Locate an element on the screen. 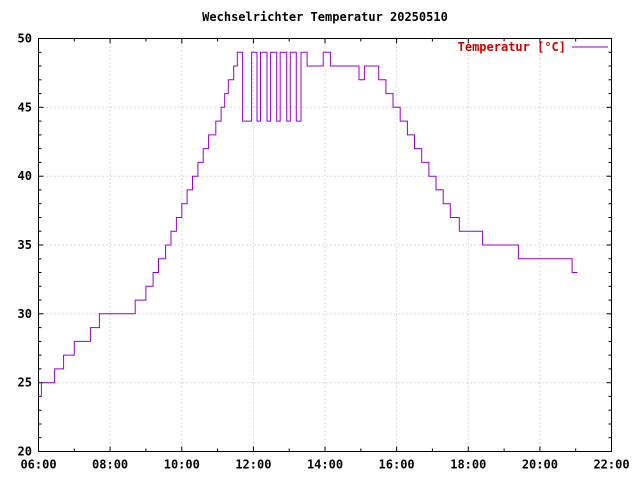 This screenshot has width=640, height=480. y-tick-label: 30 is located at coordinates (25, 314).